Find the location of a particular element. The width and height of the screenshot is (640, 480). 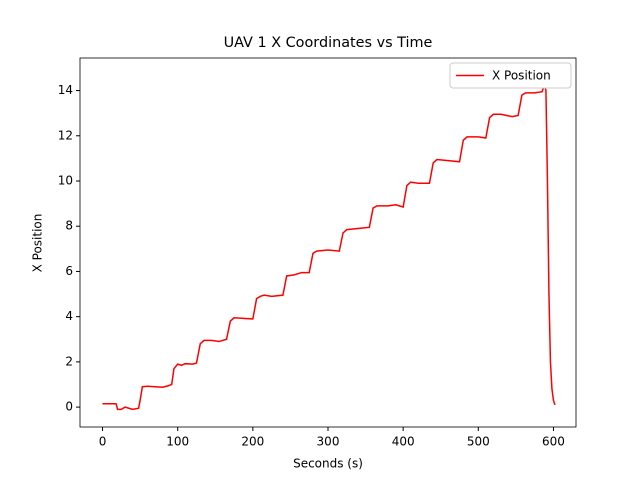

chart-title: UAV 1 X Coordinates vs Time is located at coordinates (328, 43).